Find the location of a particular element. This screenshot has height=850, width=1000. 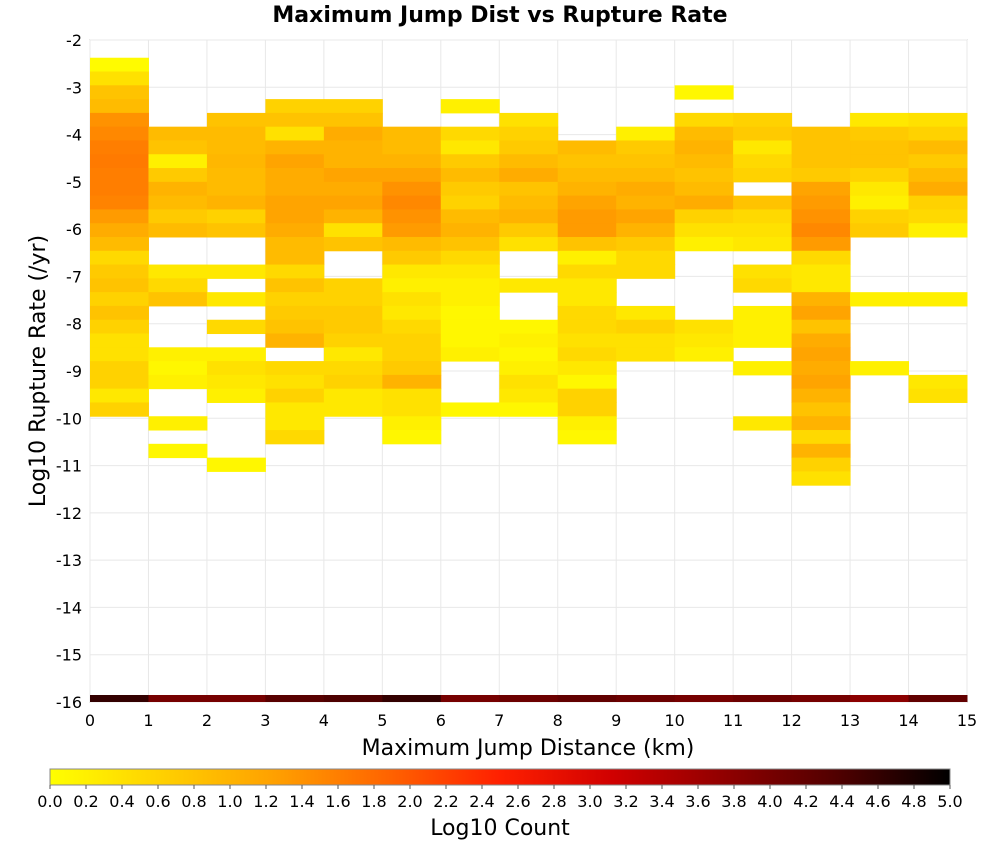

colorbar-tick-label: 1.4 is located at coordinates (301, 801).